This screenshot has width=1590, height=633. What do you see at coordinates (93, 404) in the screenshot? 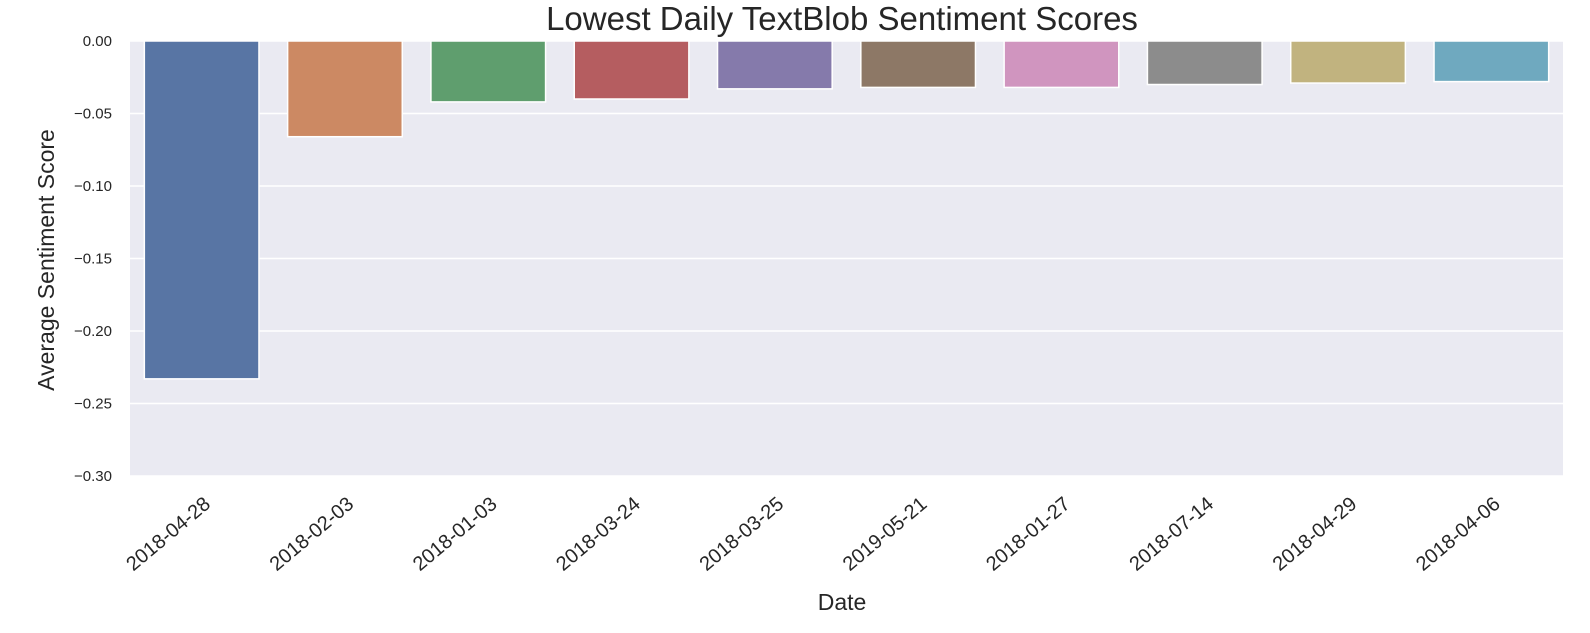
I see `y-tick-label: −0.25` at bounding box center [93, 404].